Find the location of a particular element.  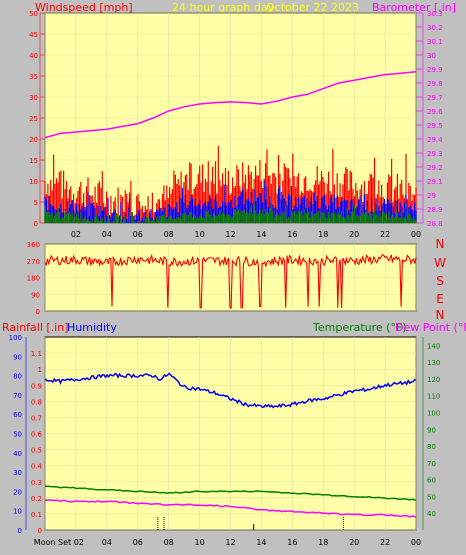

direction-axis-tick-label: 0 is located at coordinates (38, 312).